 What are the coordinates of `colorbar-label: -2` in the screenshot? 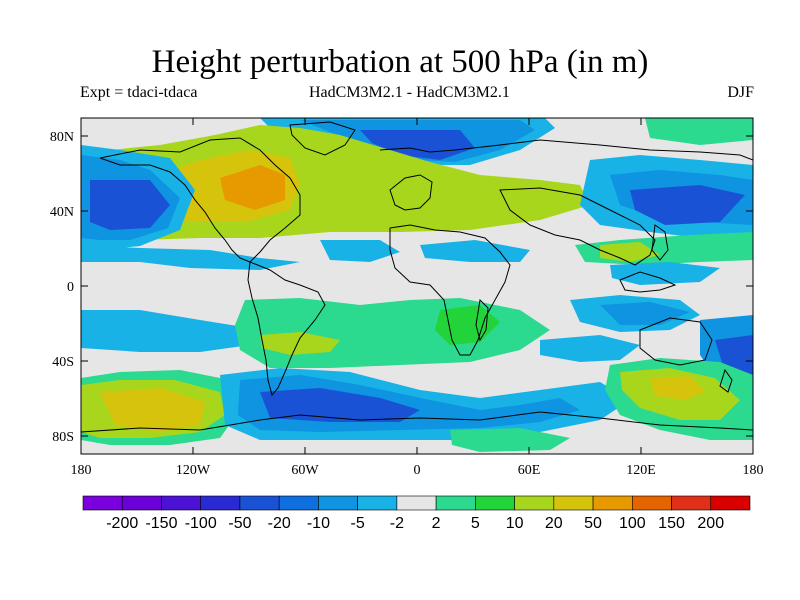 It's located at (397, 523).